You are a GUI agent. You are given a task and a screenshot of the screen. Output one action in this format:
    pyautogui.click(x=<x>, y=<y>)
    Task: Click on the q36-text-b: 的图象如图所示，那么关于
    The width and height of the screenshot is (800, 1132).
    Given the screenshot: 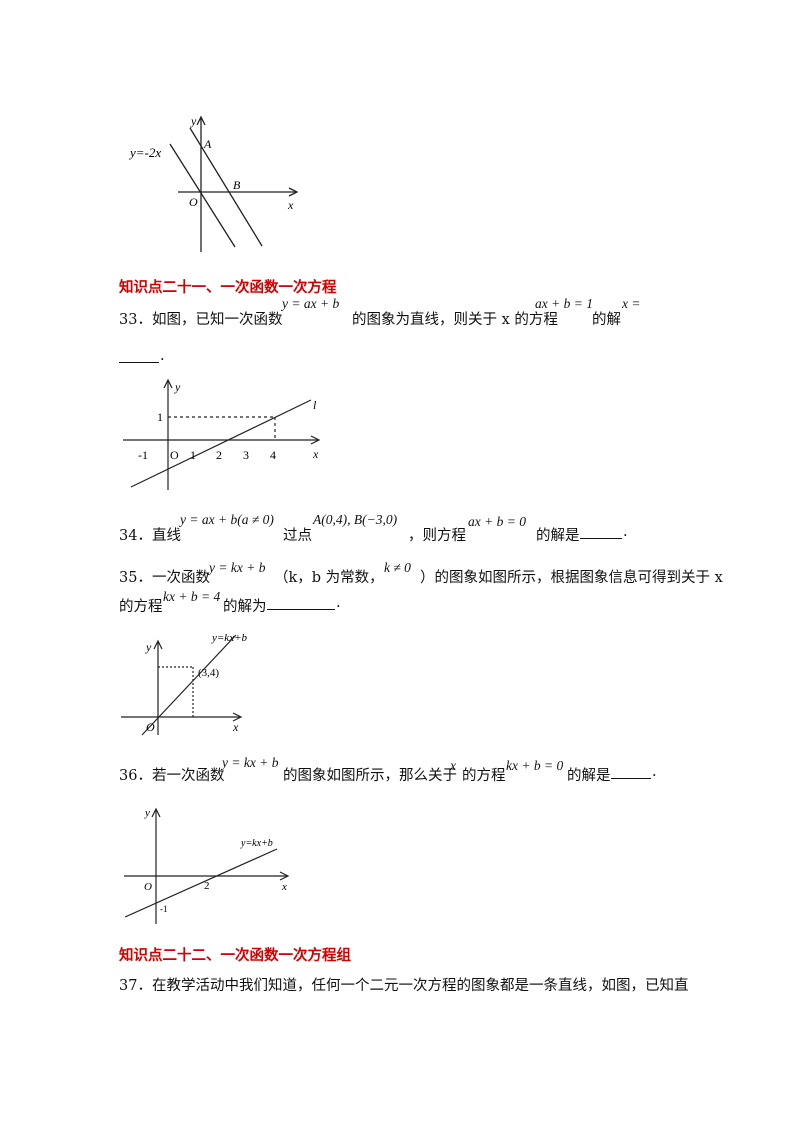 What is the action you would take?
    pyautogui.click(x=370, y=776)
    